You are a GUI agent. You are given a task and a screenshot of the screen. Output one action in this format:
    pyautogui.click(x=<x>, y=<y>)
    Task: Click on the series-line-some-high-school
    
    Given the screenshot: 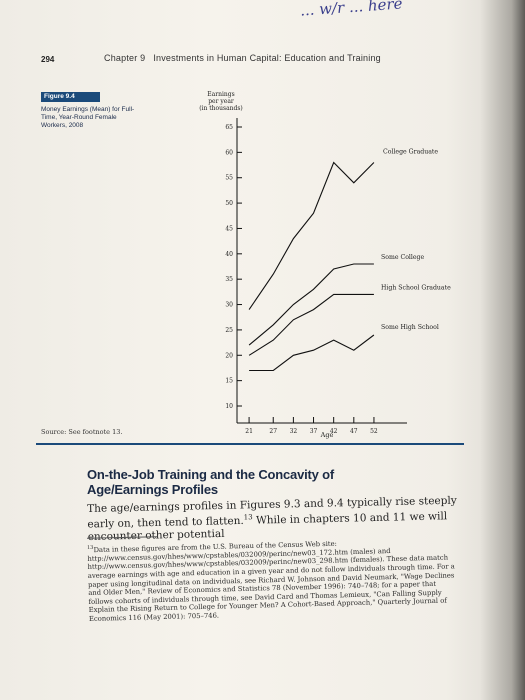 What is the action you would take?
    pyautogui.click(x=312, y=353)
    